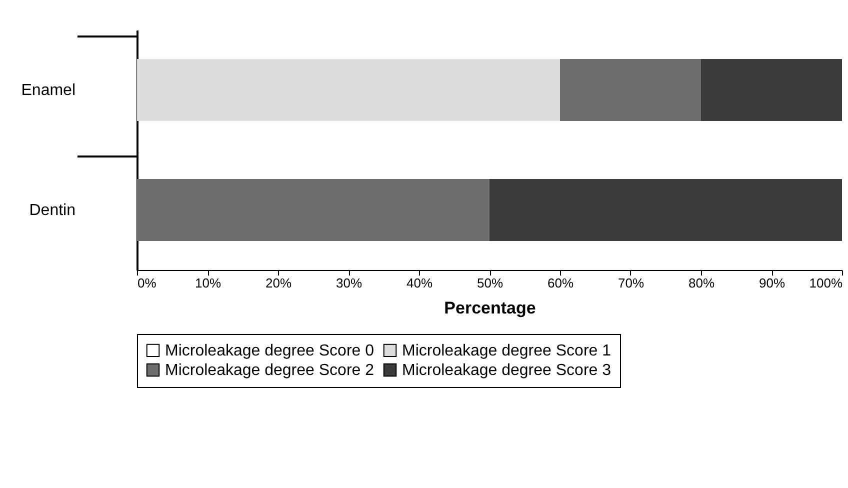  I want to click on x-tick-label: 90%, so click(772, 283).